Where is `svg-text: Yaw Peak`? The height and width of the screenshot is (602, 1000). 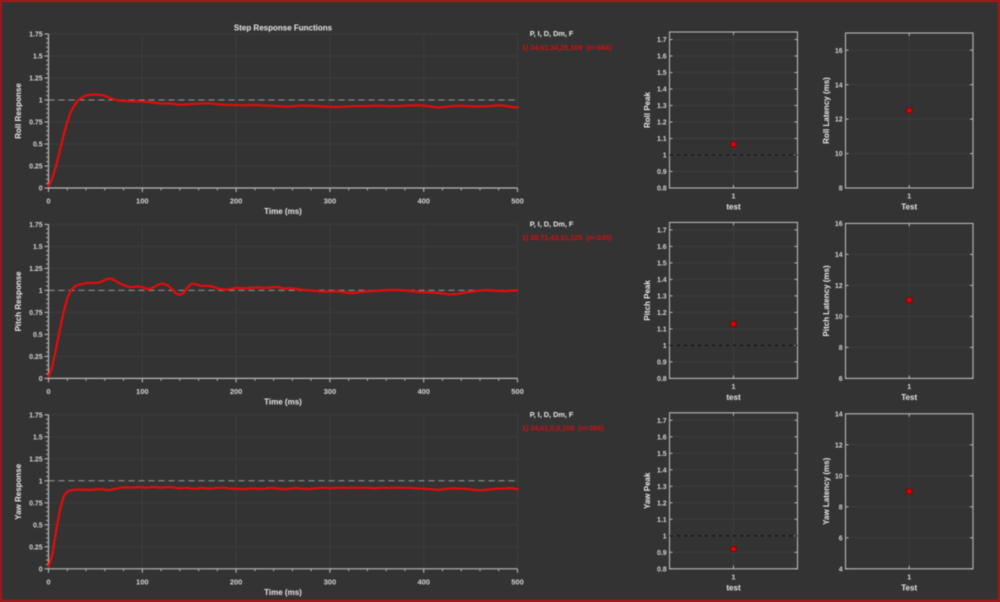 svg-text: Yaw Peak is located at coordinates (647, 490).